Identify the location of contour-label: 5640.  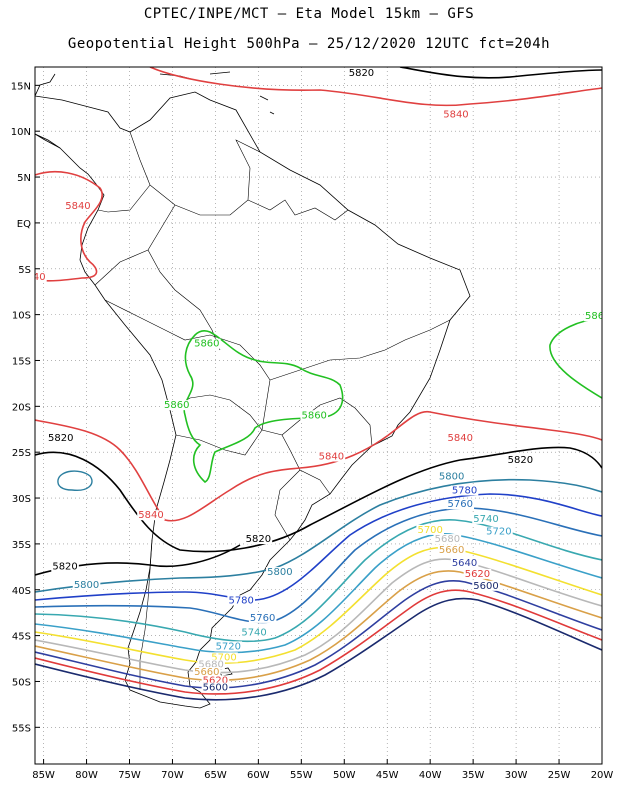
(464, 563).